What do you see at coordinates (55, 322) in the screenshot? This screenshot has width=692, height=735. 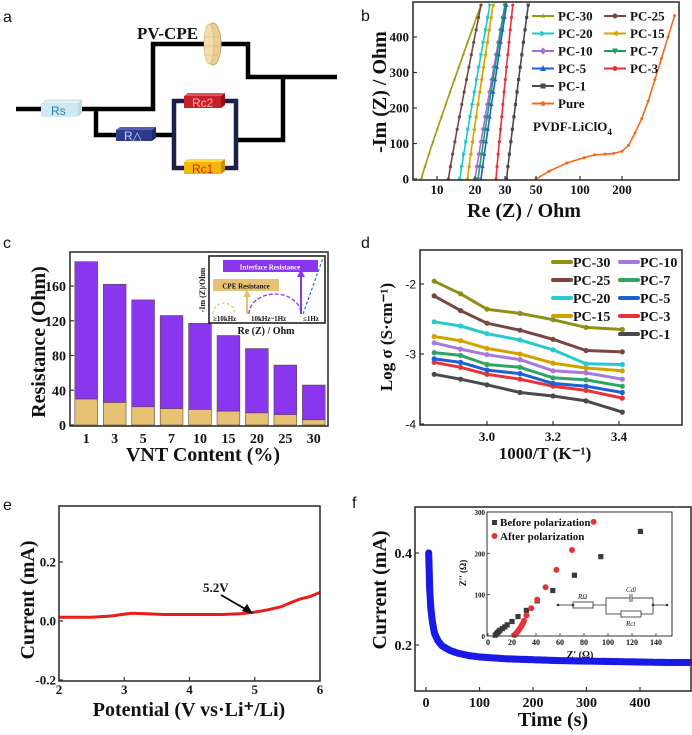 I see `c-ytick-label: 120` at bounding box center [55, 322].